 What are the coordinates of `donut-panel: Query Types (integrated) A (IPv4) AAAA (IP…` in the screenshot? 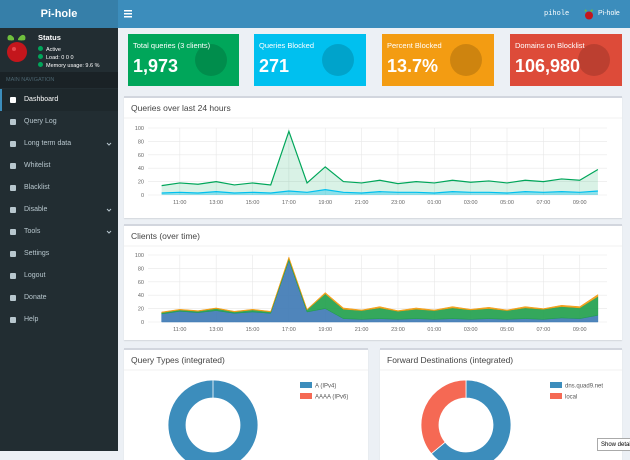 It's located at (246, 404).